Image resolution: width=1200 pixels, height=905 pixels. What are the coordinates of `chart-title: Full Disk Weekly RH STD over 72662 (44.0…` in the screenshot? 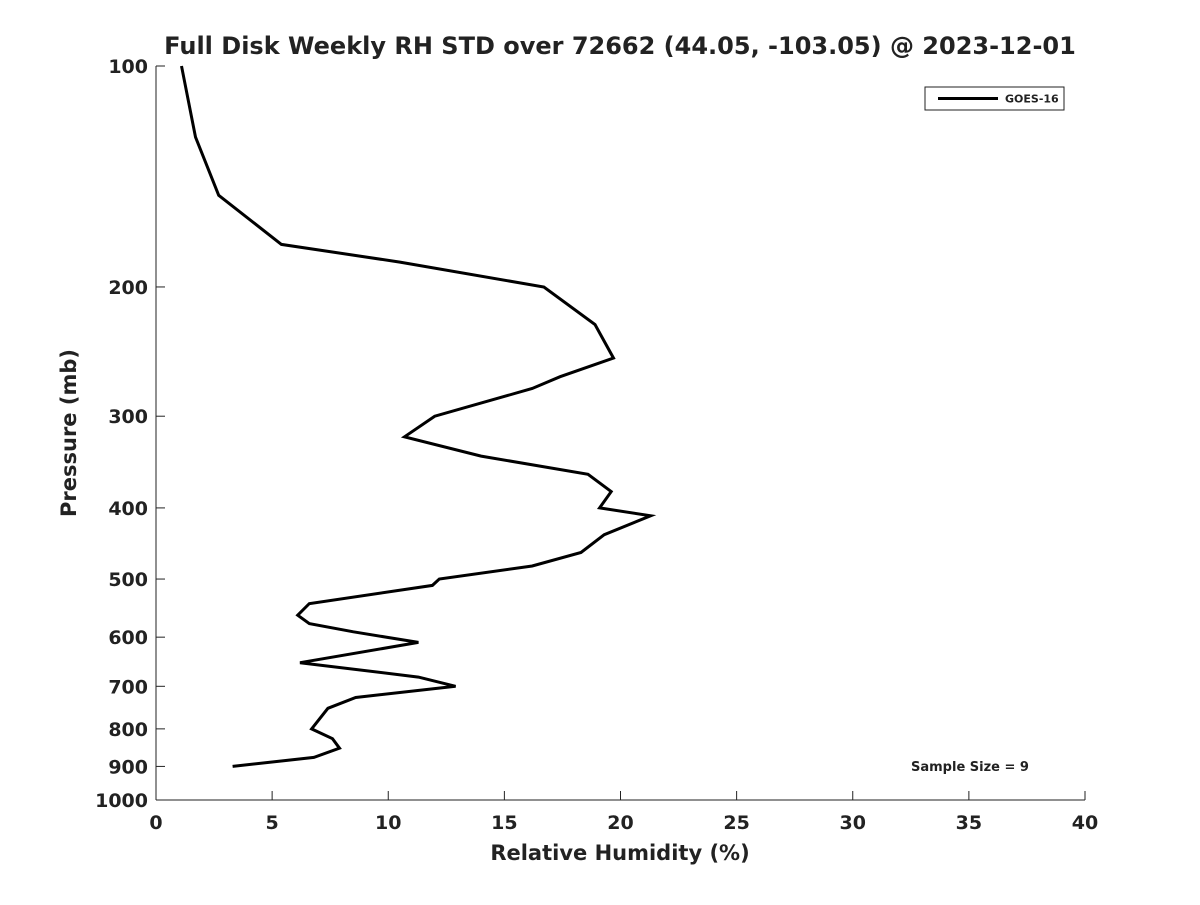 It's located at (620, 46).